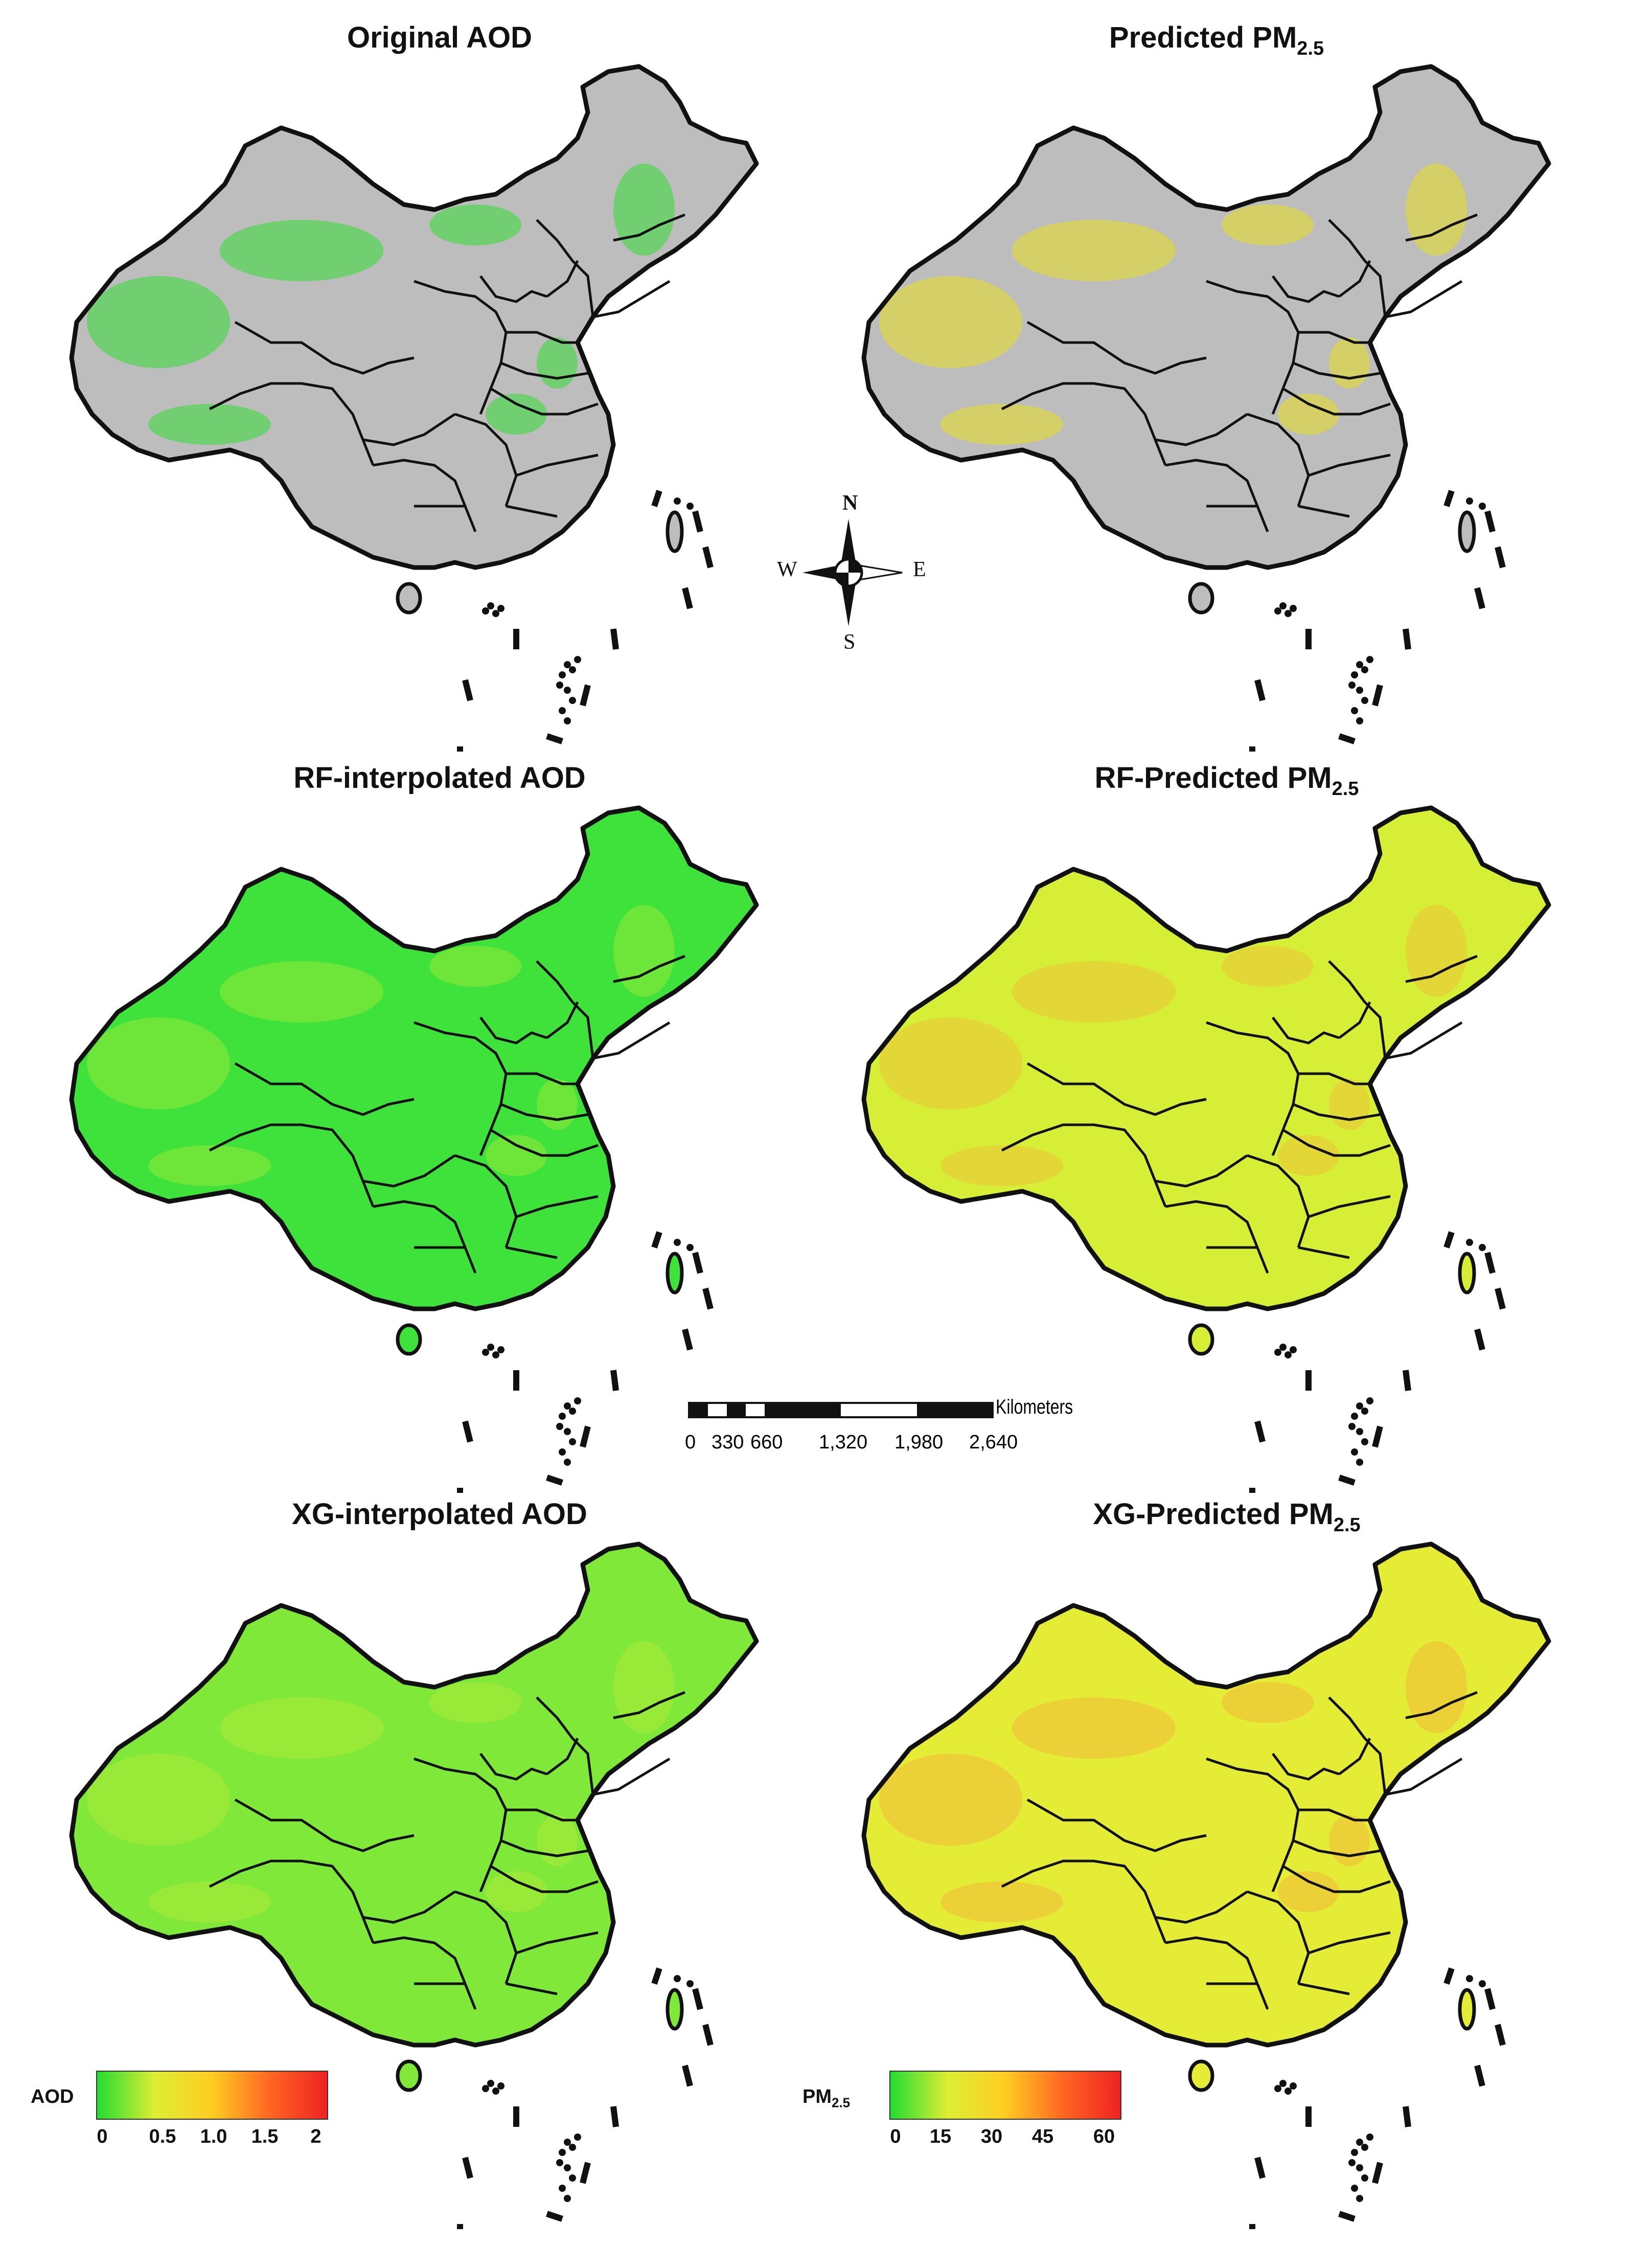 The width and height of the screenshot is (1652, 2246). I want to click on map-rf-predicted-pm25, so click(1206, 1149).